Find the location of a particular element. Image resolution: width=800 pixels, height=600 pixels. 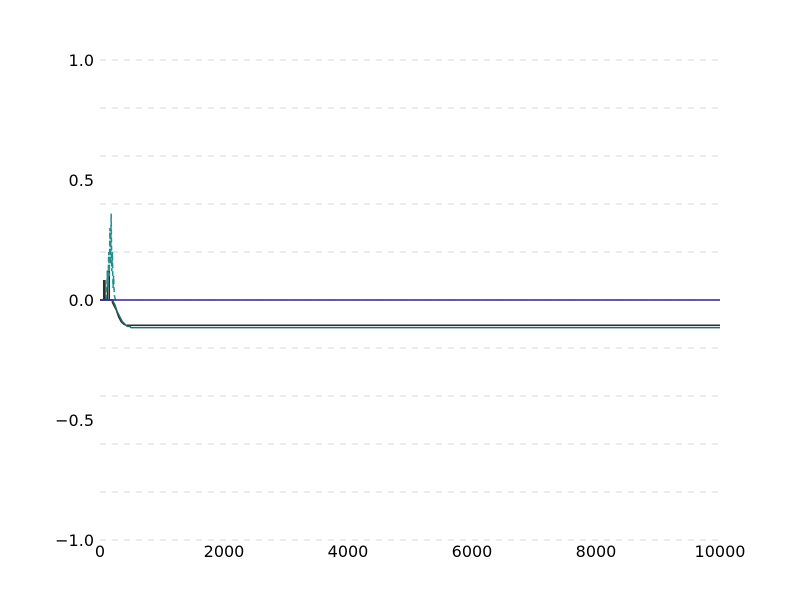

y-tick-label: −0.5 is located at coordinates (74, 420).